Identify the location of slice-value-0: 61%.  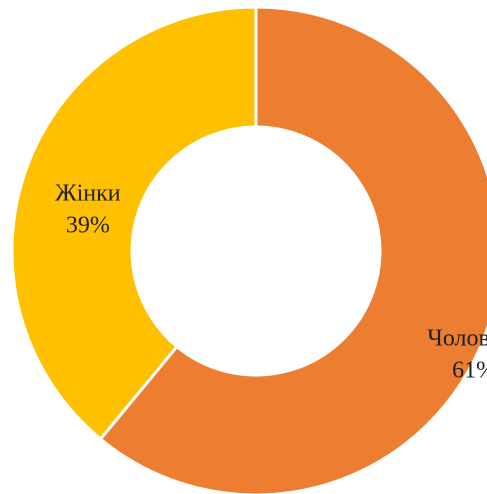
(469, 370).